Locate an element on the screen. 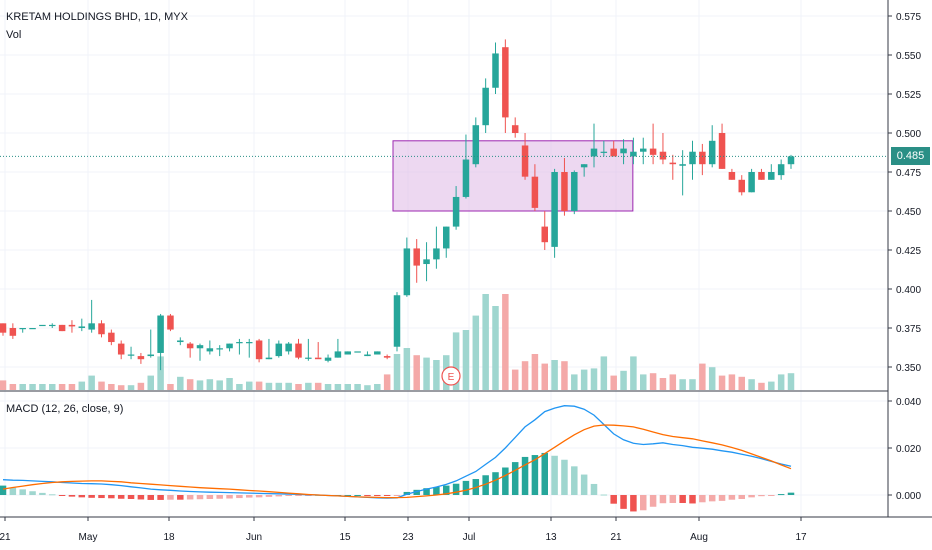  time-axis-label: Jun is located at coordinates (254, 537).